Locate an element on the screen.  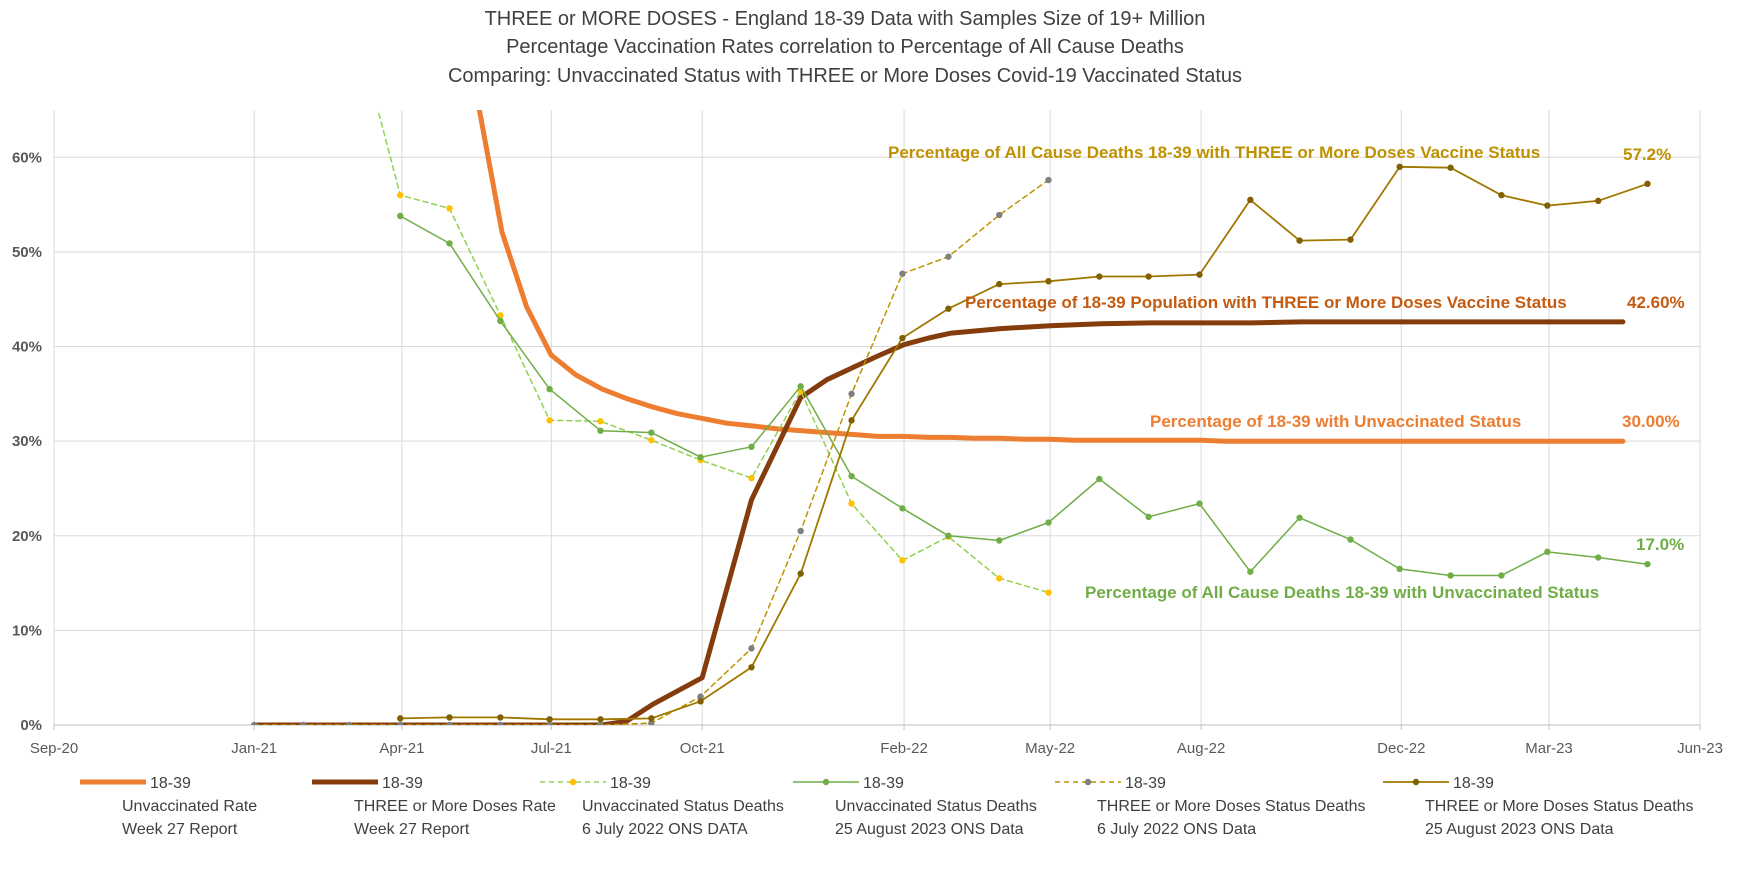
x-tick-label: Sep-20 is located at coordinates (54, 748).